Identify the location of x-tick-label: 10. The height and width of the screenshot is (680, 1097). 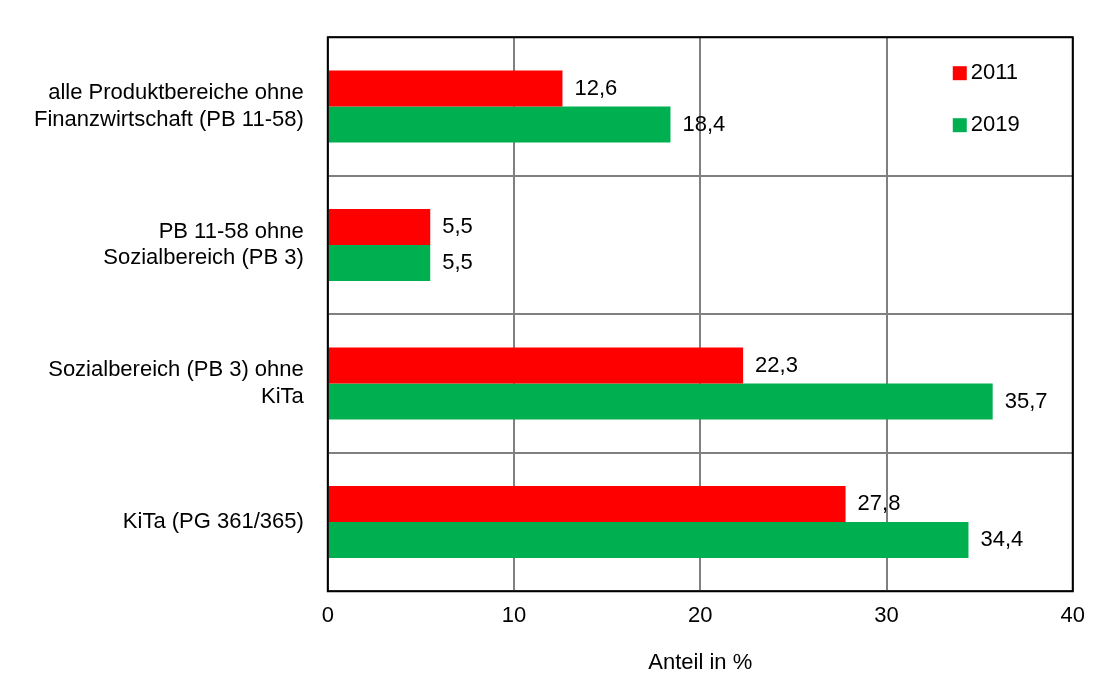
(514, 615).